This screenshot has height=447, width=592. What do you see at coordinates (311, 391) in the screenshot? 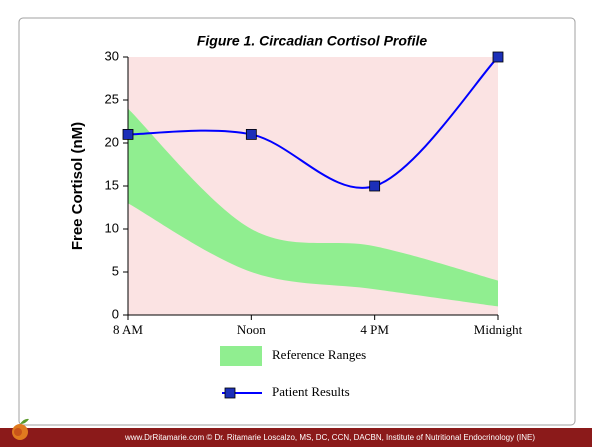
I see `legend-label: Patient Results` at bounding box center [311, 391].